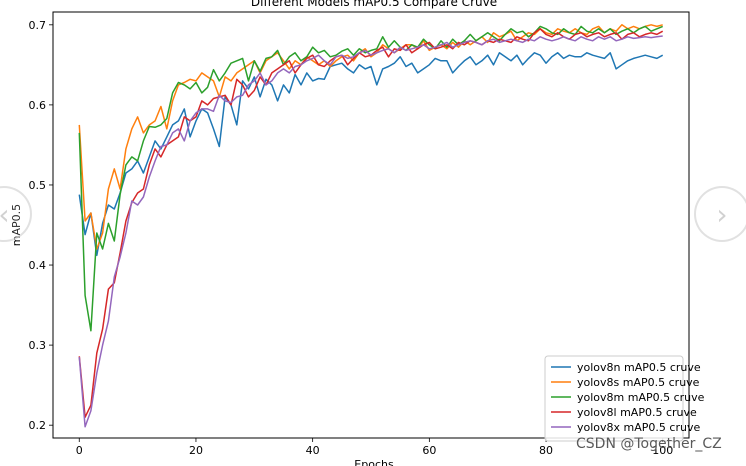  Describe the element at coordinates (637, 412) in the screenshot. I see `legend-label: yolov8l mAP0.5 cruve` at that location.